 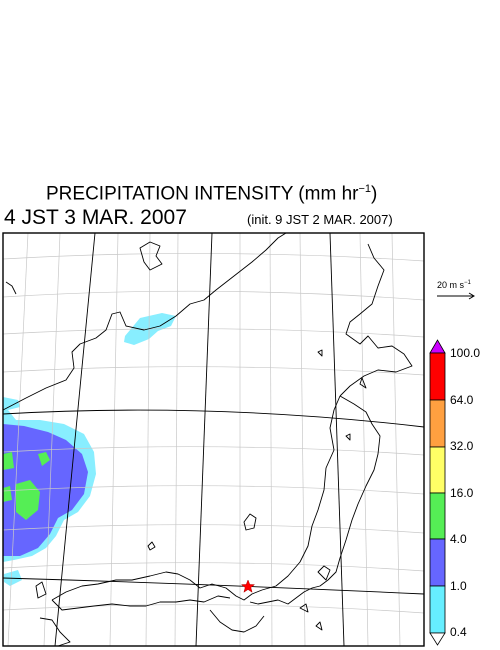 I want to click on colorbar-label: 64.0, so click(x=462, y=400).